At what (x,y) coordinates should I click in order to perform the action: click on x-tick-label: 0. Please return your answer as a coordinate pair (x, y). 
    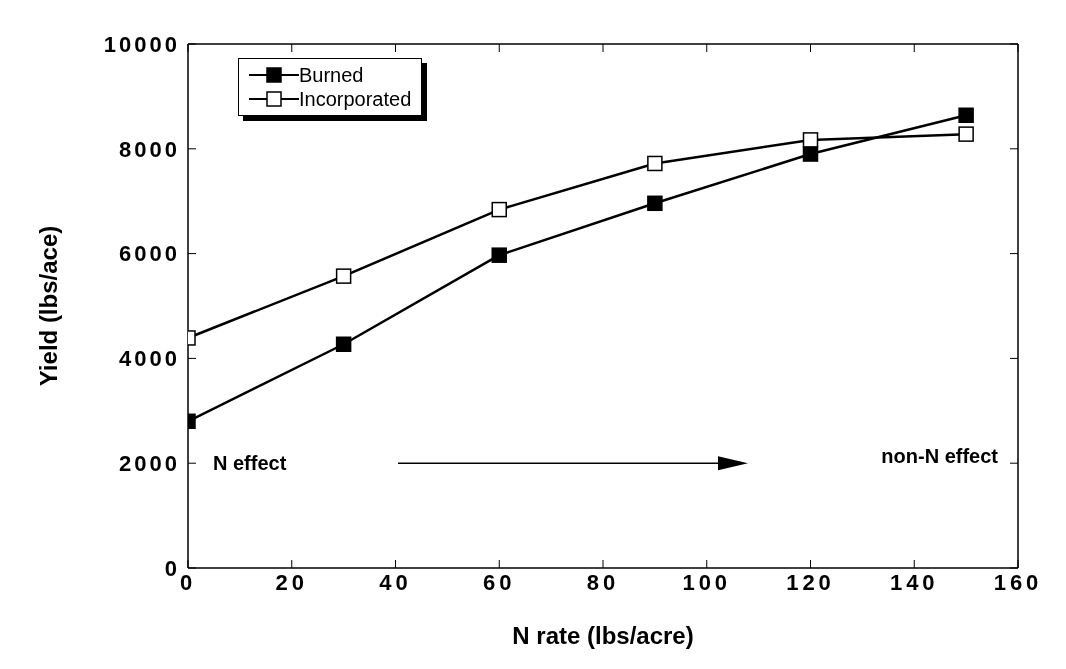
    Looking at the image, I should click on (188, 582).